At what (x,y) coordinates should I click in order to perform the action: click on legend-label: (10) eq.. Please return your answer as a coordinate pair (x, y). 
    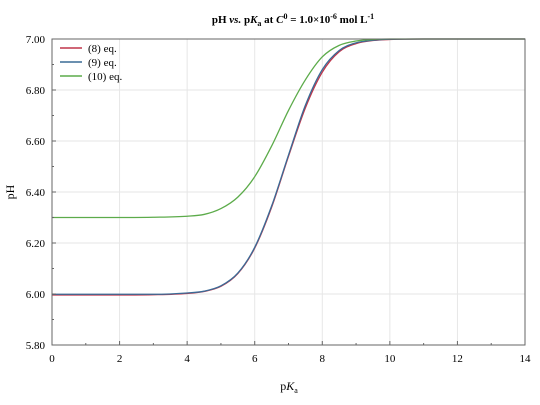
    Looking at the image, I should click on (105, 77).